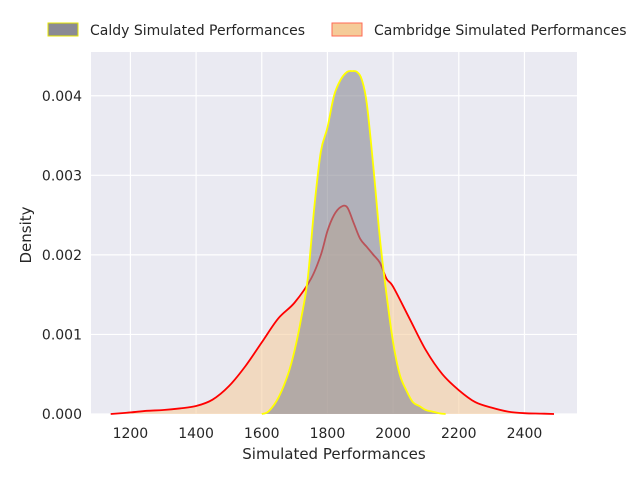 This screenshot has width=640, height=480. What do you see at coordinates (26, 234) in the screenshot?
I see `y-axis-label: Density` at bounding box center [26, 234].